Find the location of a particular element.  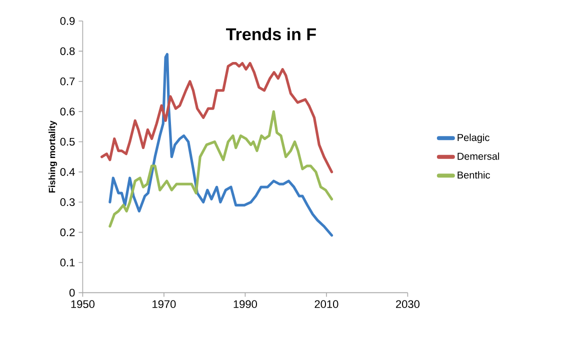

y-tick-label: 0.5 is located at coordinates (67, 142).